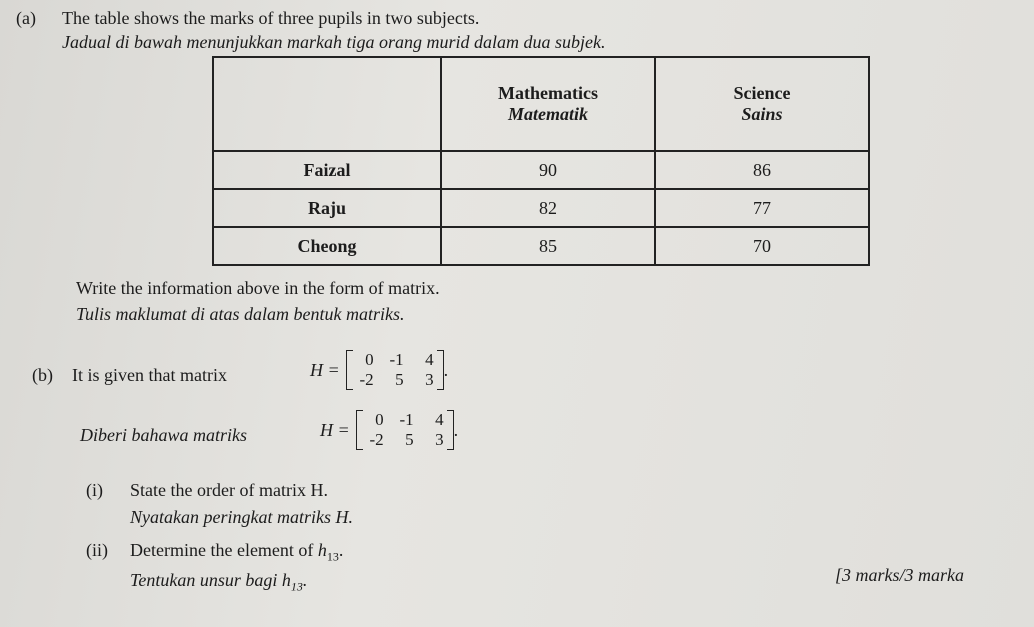 The width and height of the screenshot is (1034, 627). I want to click on table-row: Faizal 90 86, so click(541, 170).